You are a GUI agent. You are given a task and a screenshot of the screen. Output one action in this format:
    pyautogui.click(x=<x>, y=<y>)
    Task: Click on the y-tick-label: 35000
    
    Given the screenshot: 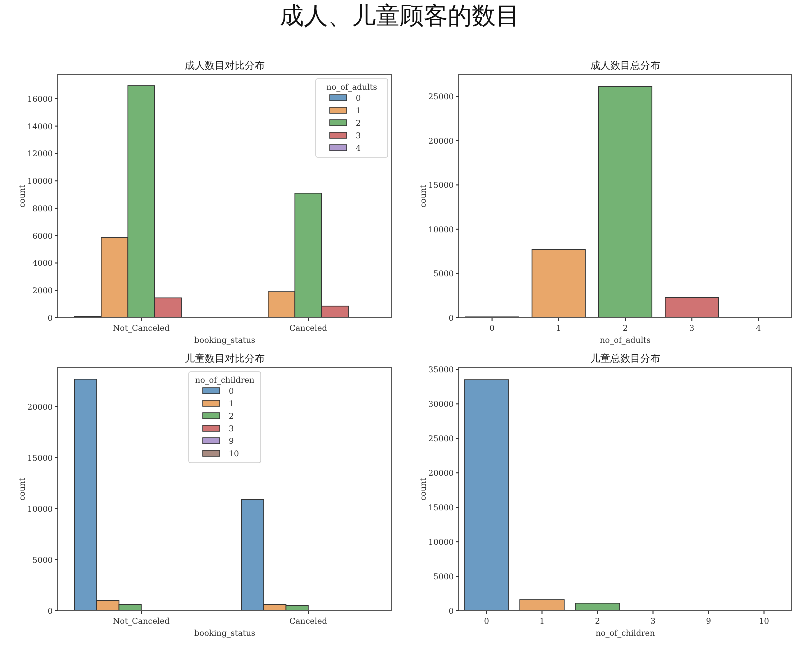 What is the action you would take?
    pyautogui.click(x=441, y=370)
    